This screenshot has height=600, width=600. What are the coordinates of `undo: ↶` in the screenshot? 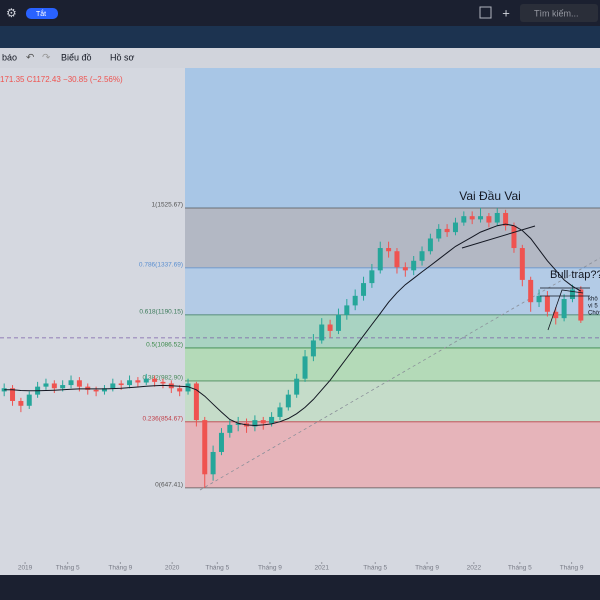 It's located at (30, 58).